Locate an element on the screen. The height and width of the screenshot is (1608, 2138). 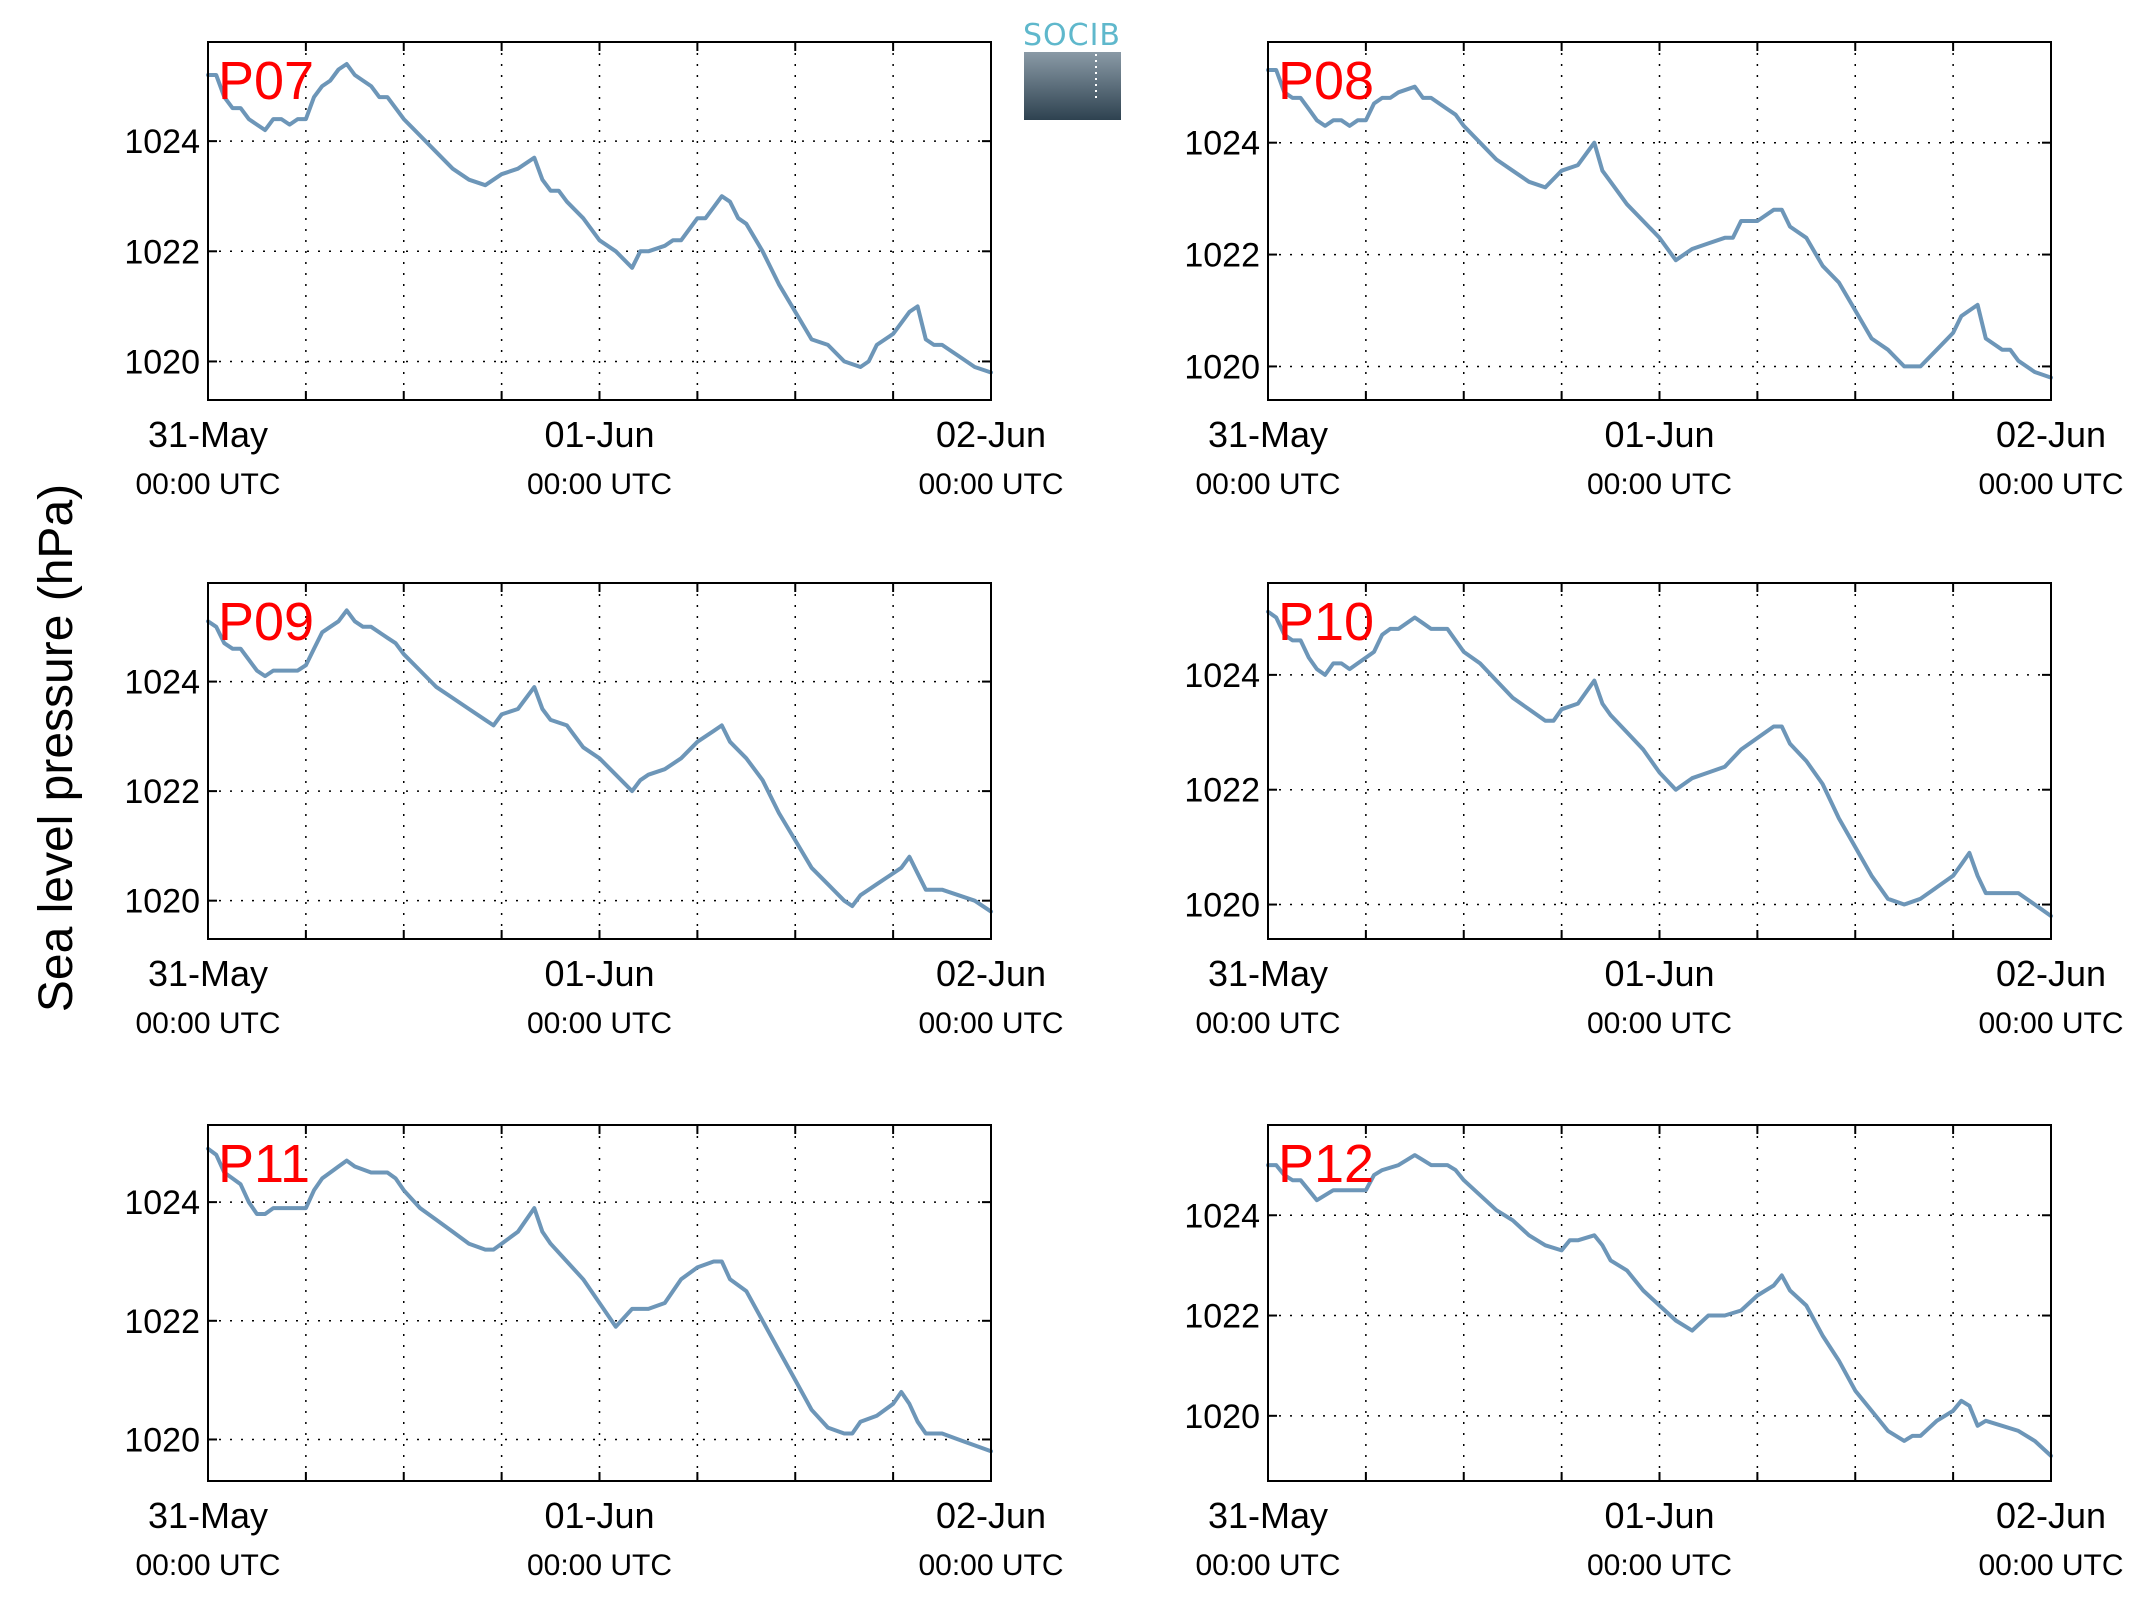
socib-logo-text: SOCIB is located at coordinates (1072, 35).